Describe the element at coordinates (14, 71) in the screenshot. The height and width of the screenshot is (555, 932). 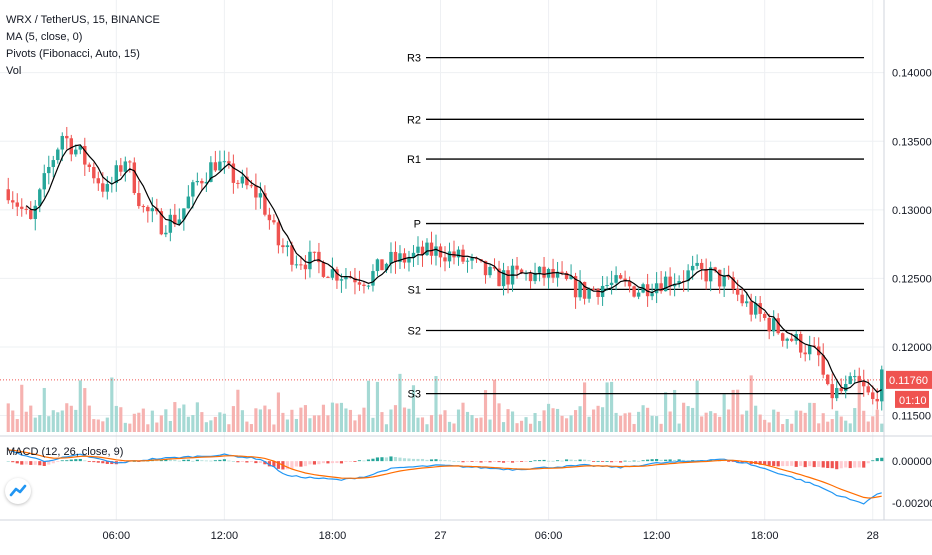
I see `volume-indicator-label: Vol` at that location.